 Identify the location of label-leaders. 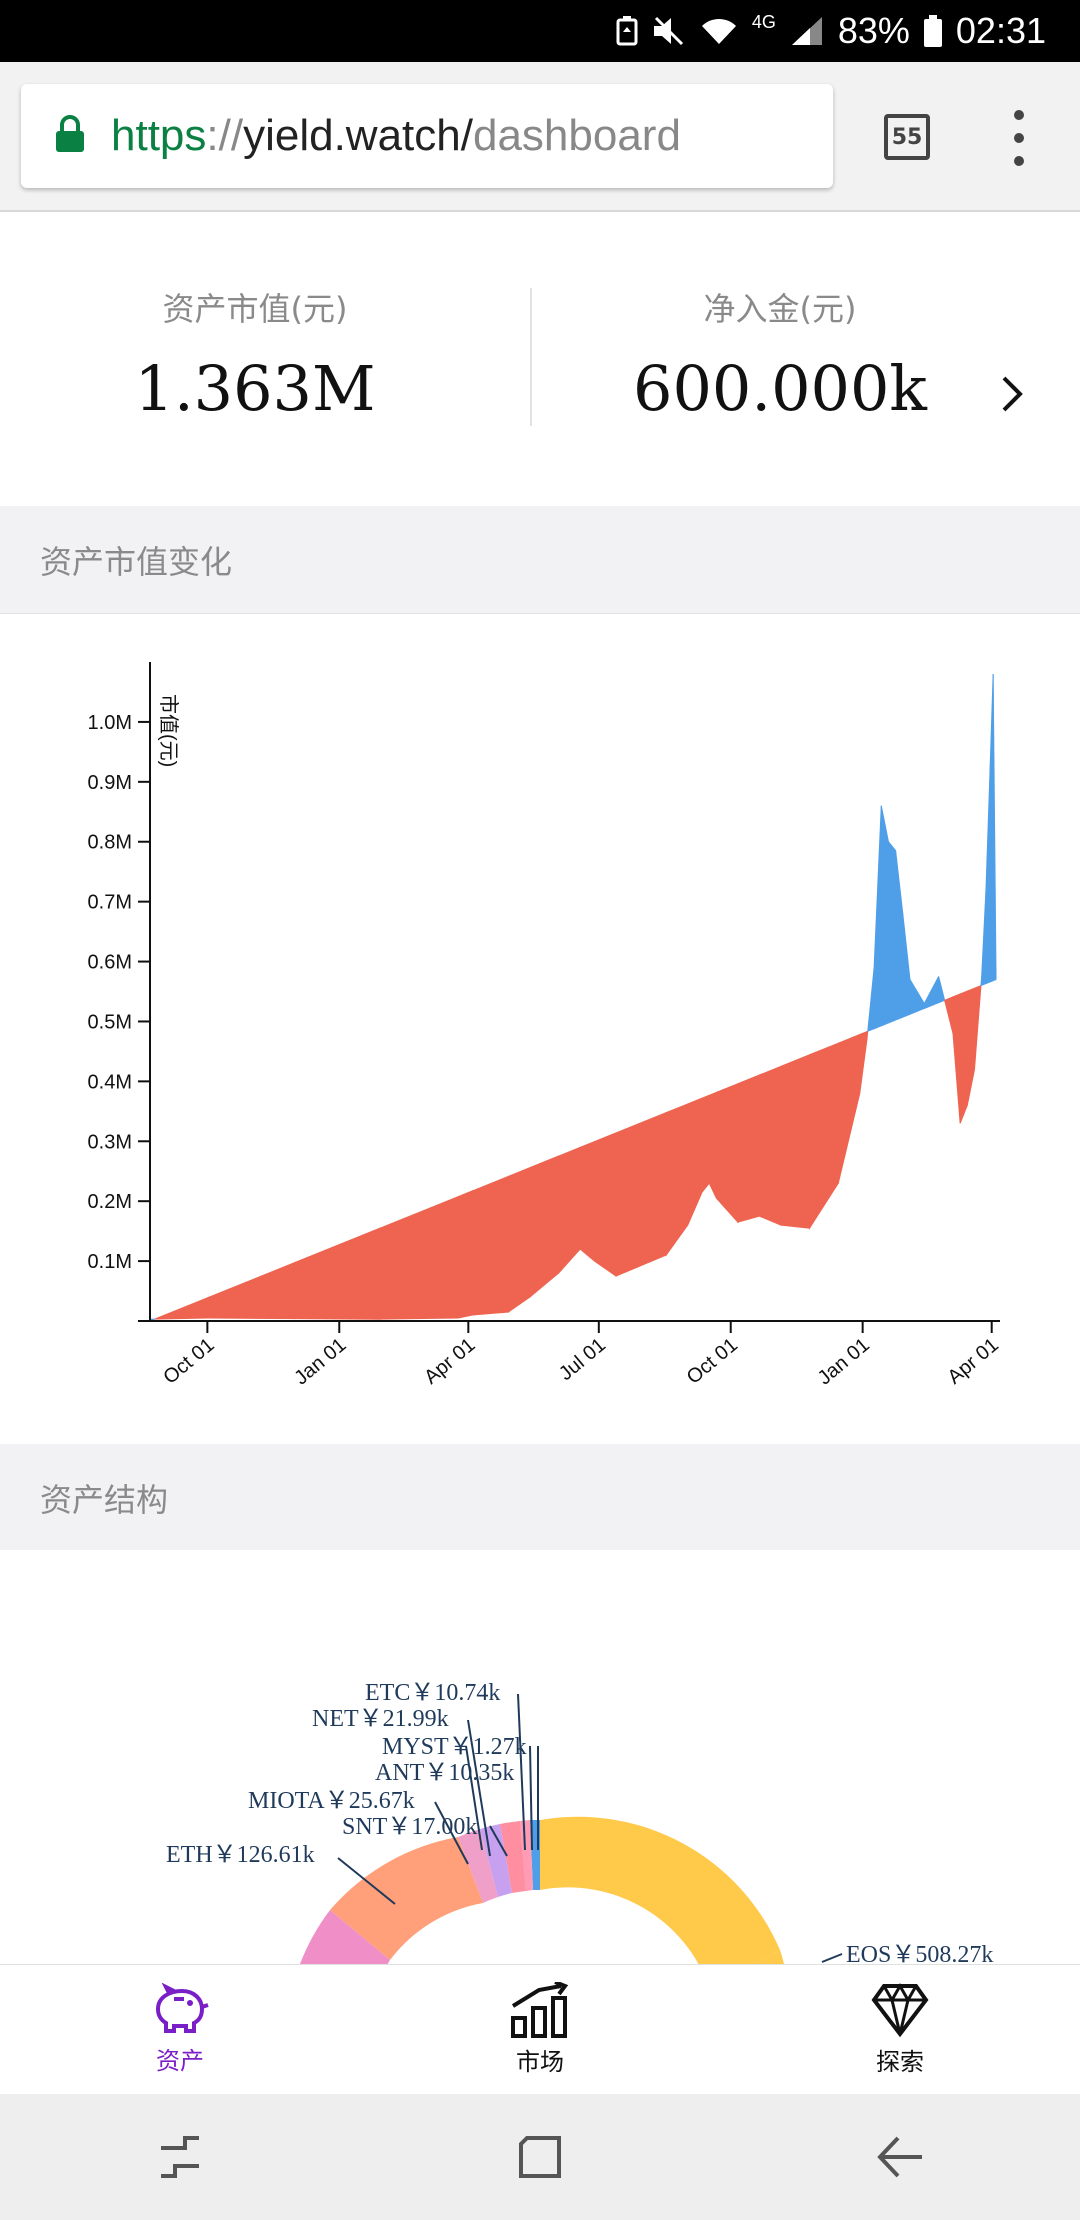
(590, 1828).